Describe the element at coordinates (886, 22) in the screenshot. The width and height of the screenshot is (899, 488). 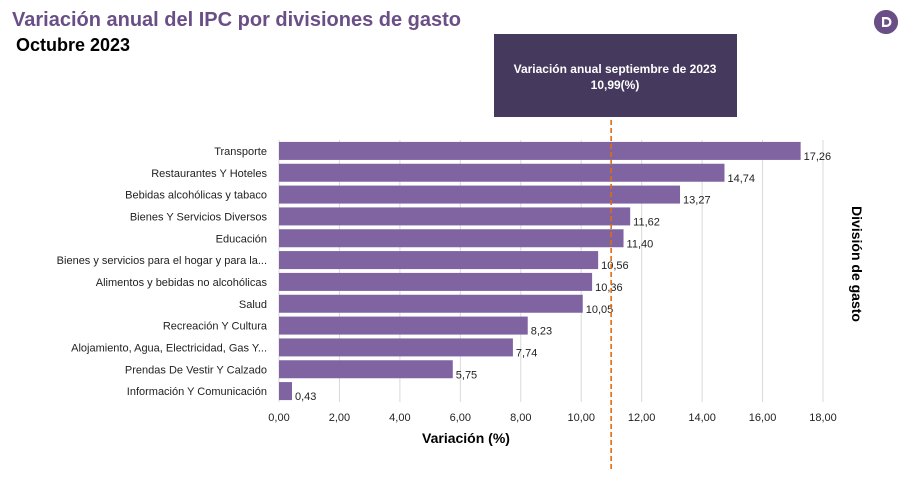
I see `d-logo-icon` at that location.